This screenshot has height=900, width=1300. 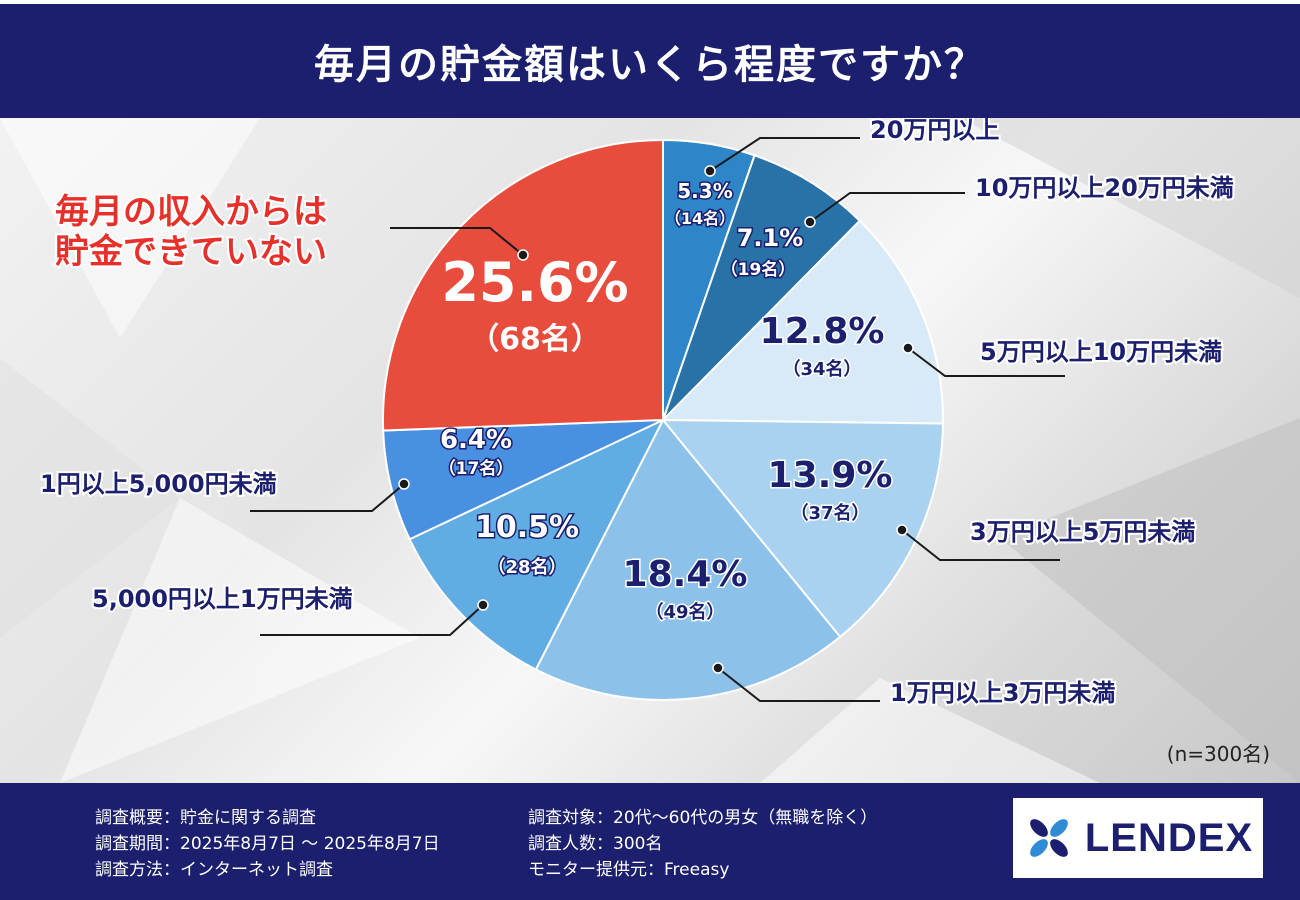 What do you see at coordinates (822, 331) in the screenshot?
I see `slice-5-10-percent-label: 12.8%` at bounding box center [822, 331].